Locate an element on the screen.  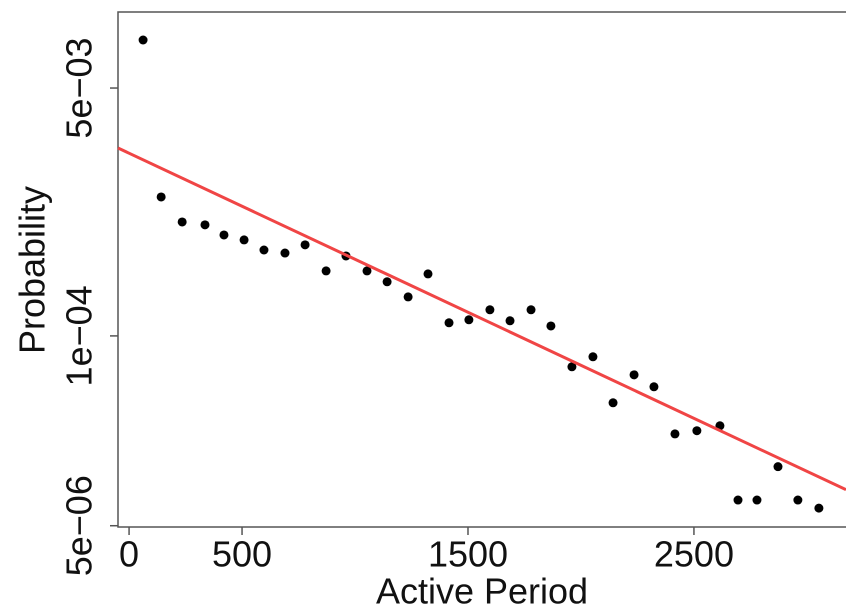
x-tick-label: 0 is located at coordinates (129, 554).